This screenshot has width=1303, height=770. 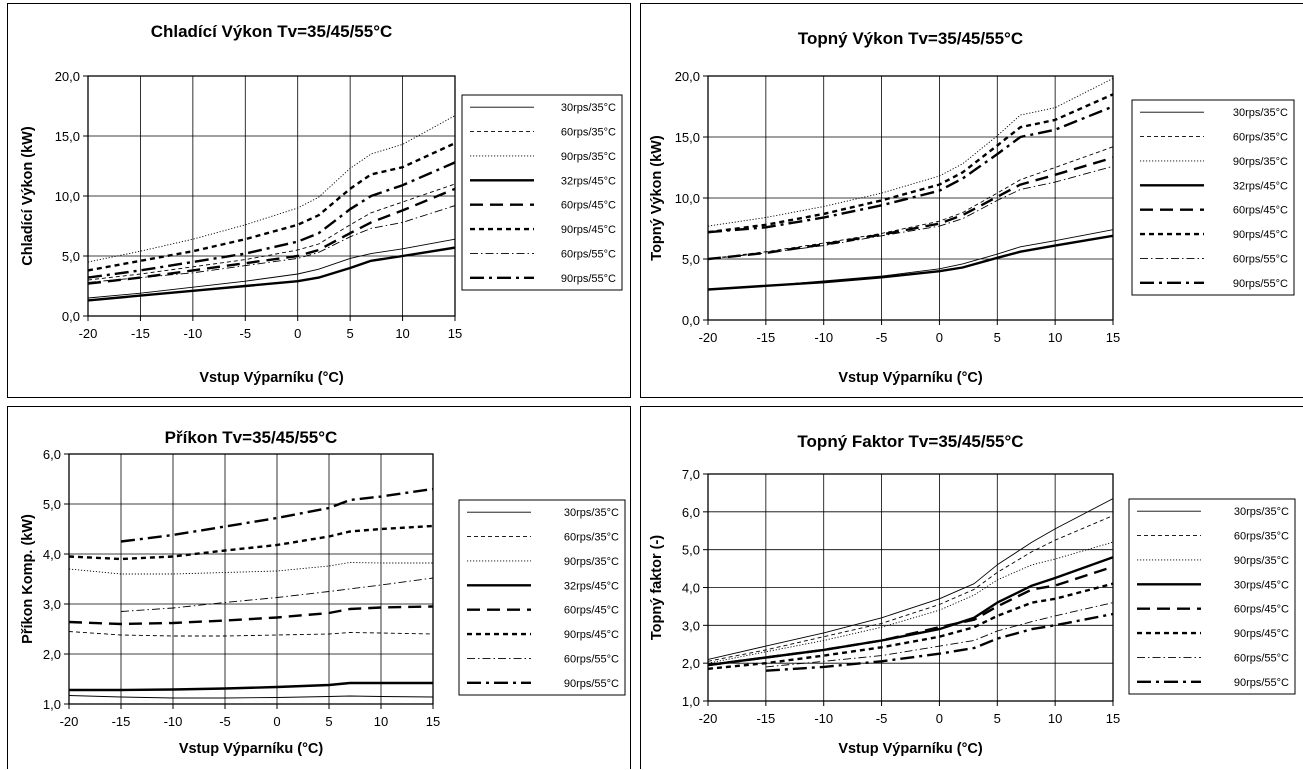 I want to click on y-tick-label: 3,0, so click(x=52, y=604).